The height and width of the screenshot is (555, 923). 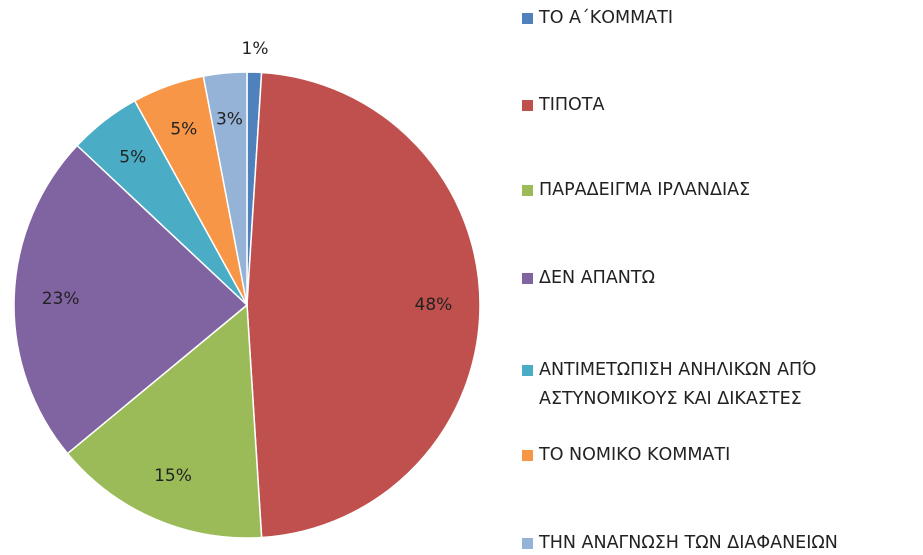 I want to click on legend-item: ΤΙΠΟΤΑ, so click(x=712, y=105).